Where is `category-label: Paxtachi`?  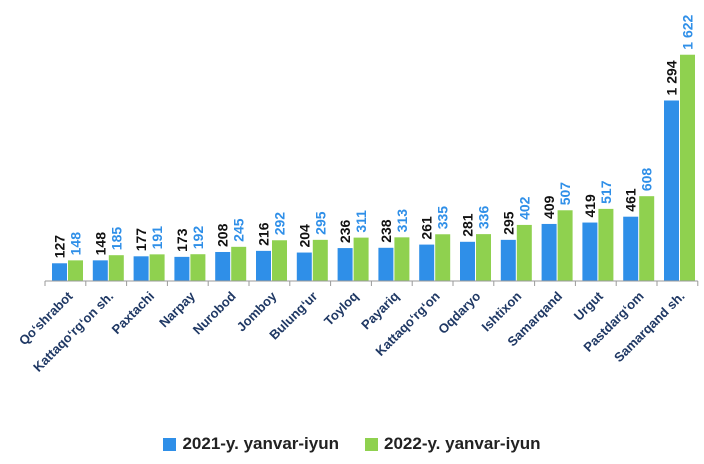
category-label: Paxtachi is located at coordinates (133, 313).